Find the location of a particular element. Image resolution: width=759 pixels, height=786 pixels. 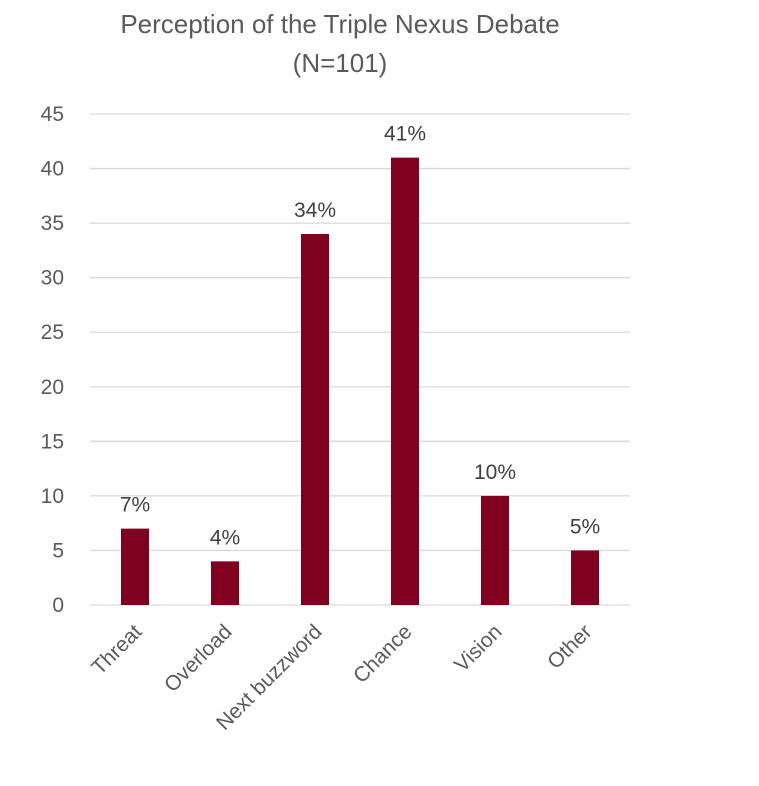

data-label: 4% is located at coordinates (225, 537).